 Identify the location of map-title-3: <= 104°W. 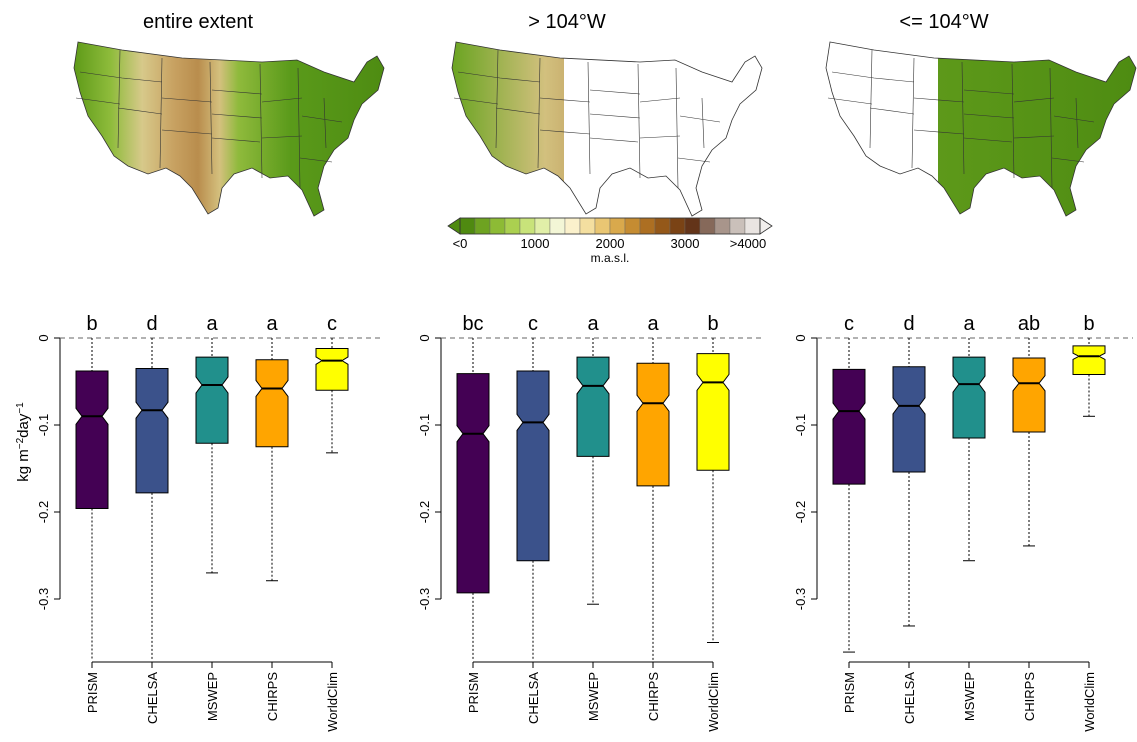
(943, 22).